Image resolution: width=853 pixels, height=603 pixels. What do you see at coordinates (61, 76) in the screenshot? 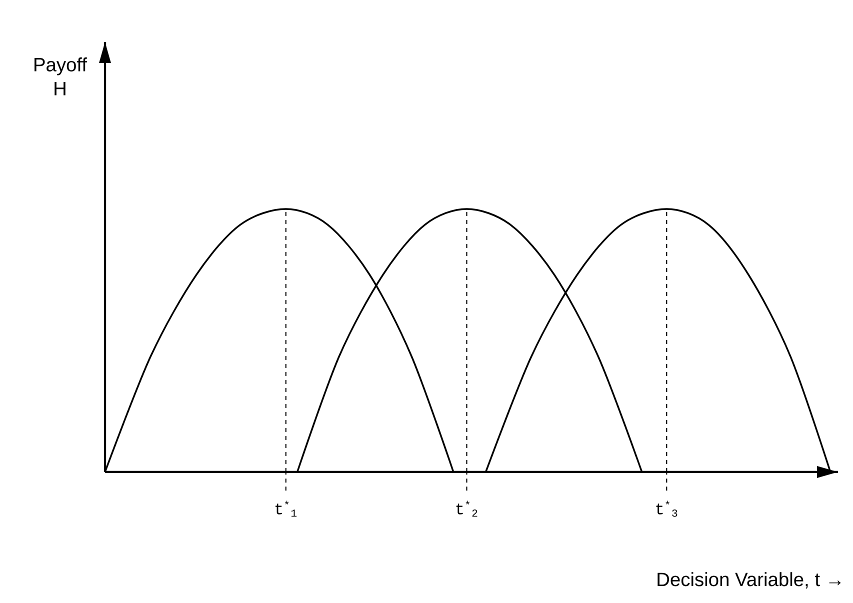
I see `text: Payoff H` at bounding box center [61, 76].